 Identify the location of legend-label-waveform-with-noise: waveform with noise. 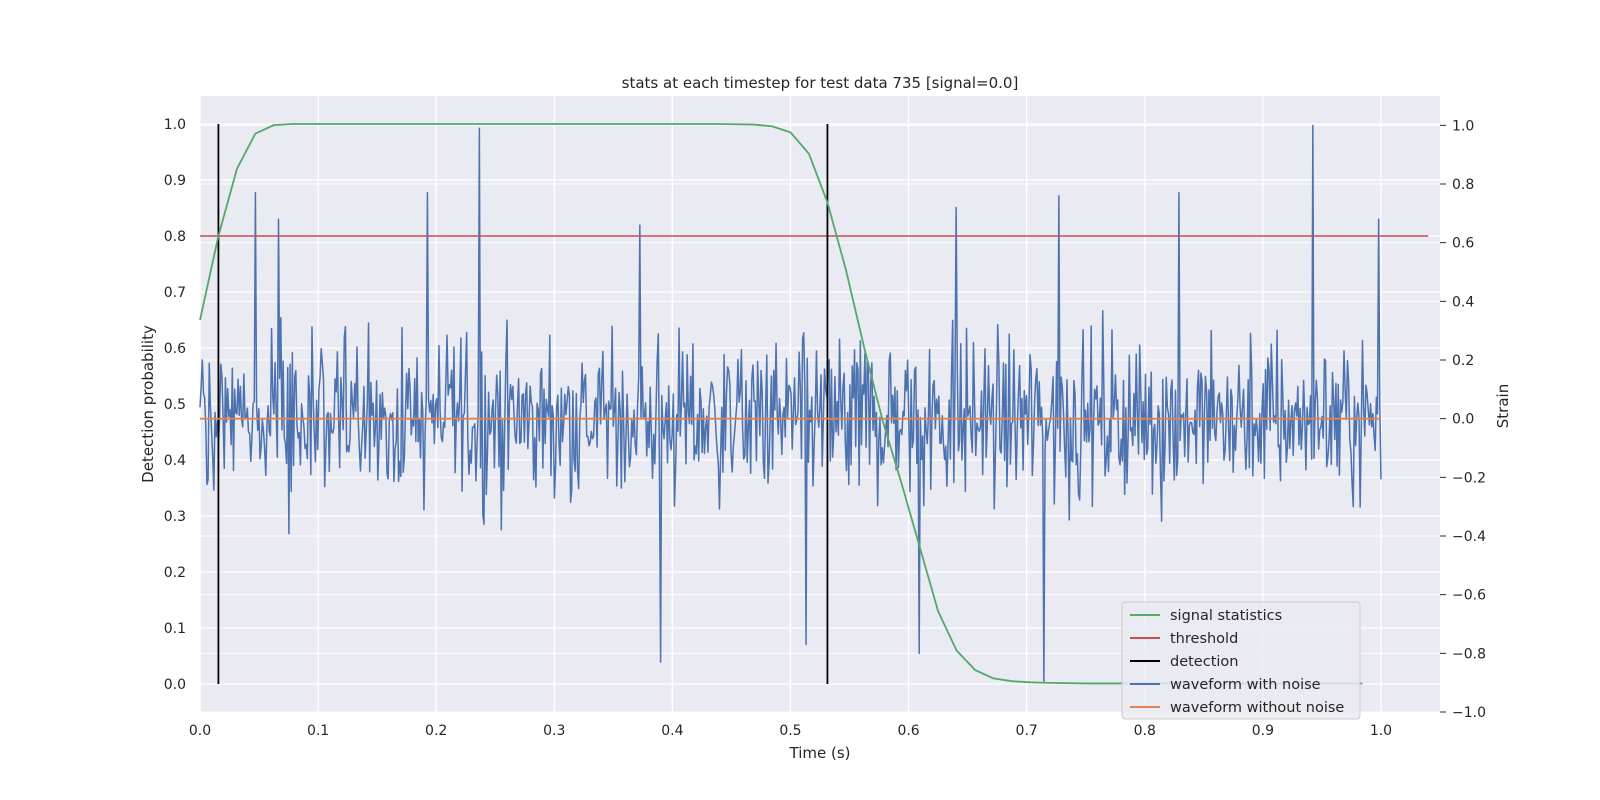
(1245, 685).